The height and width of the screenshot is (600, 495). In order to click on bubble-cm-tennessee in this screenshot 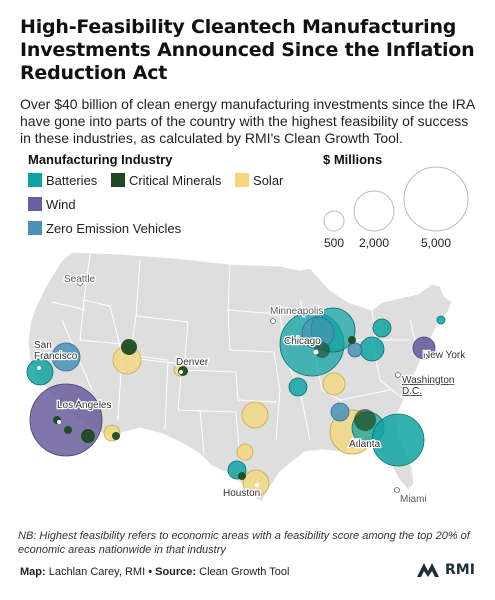, I will do `click(365, 420)`.